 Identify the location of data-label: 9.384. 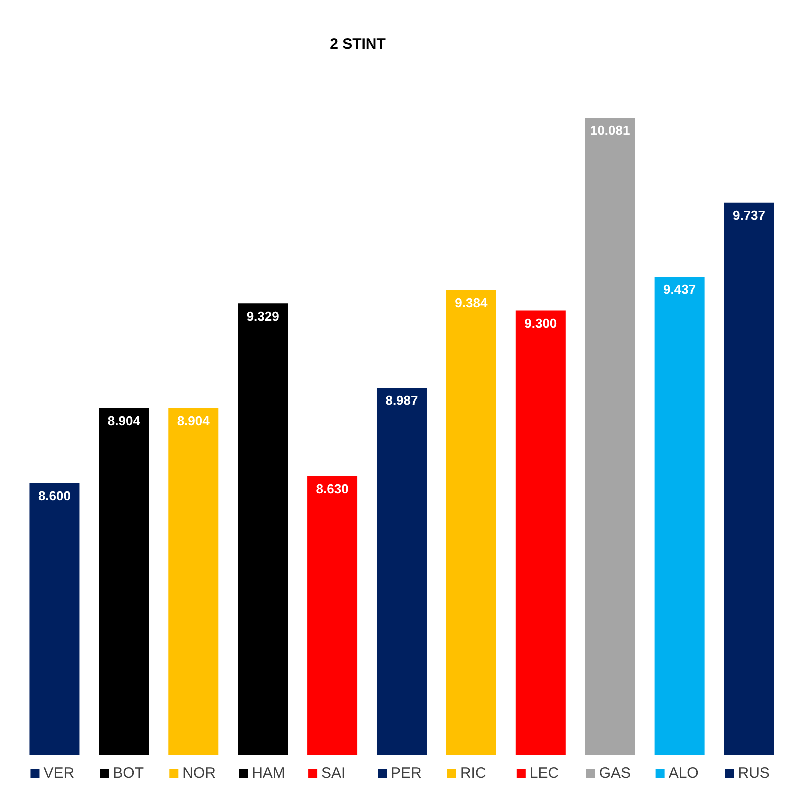
(471, 302).